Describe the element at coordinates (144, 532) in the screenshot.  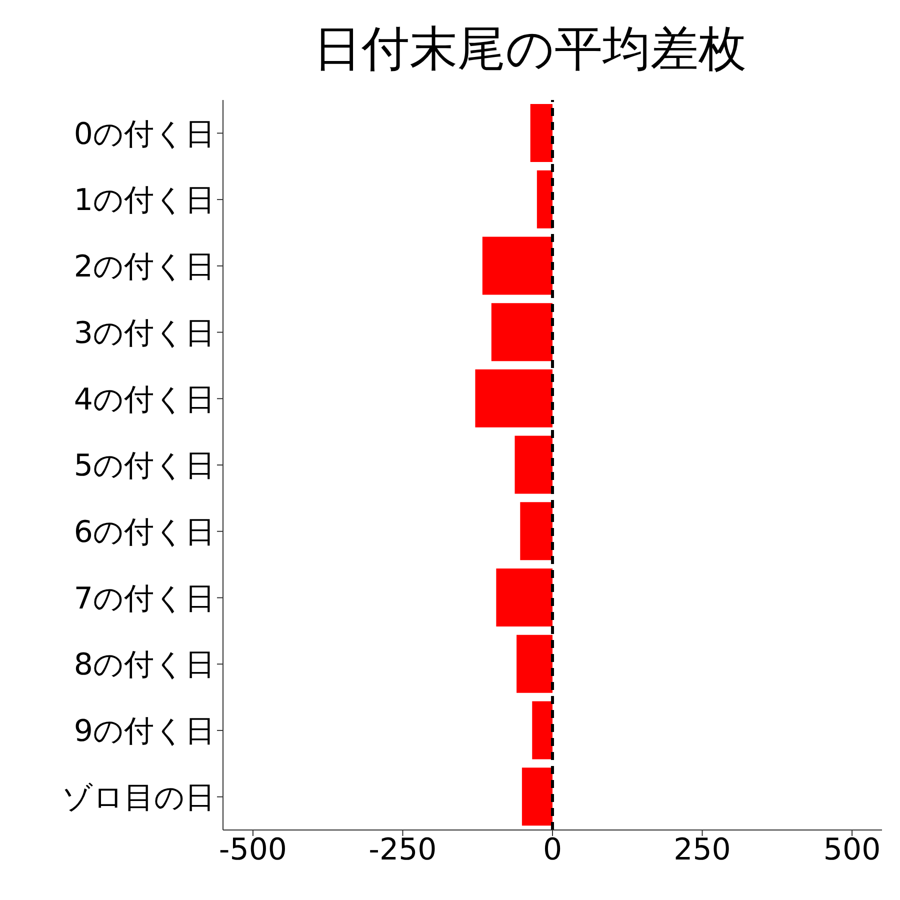
I see `y-tick-label: 6の付く日` at that location.